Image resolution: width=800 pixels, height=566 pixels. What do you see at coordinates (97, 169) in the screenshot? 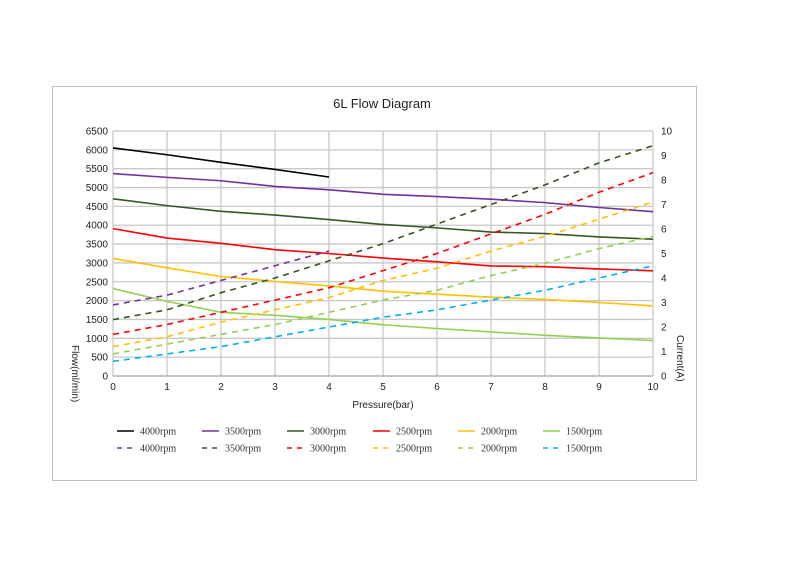
I see `y-tick-label: 5500` at bounding box center [97, 169].